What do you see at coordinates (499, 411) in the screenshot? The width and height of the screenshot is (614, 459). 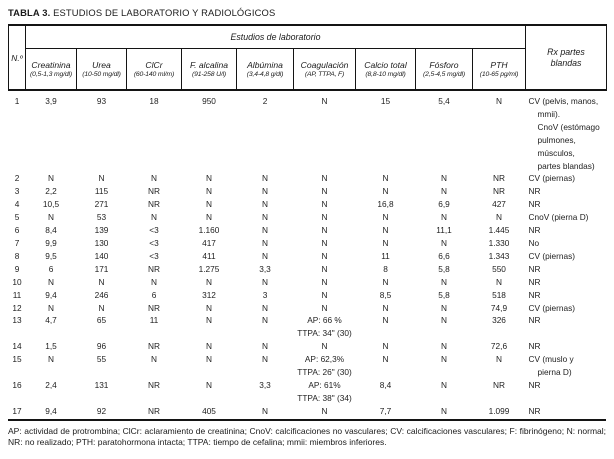 I see `cell-pth: 1.099` at bounding box center [499, 411].